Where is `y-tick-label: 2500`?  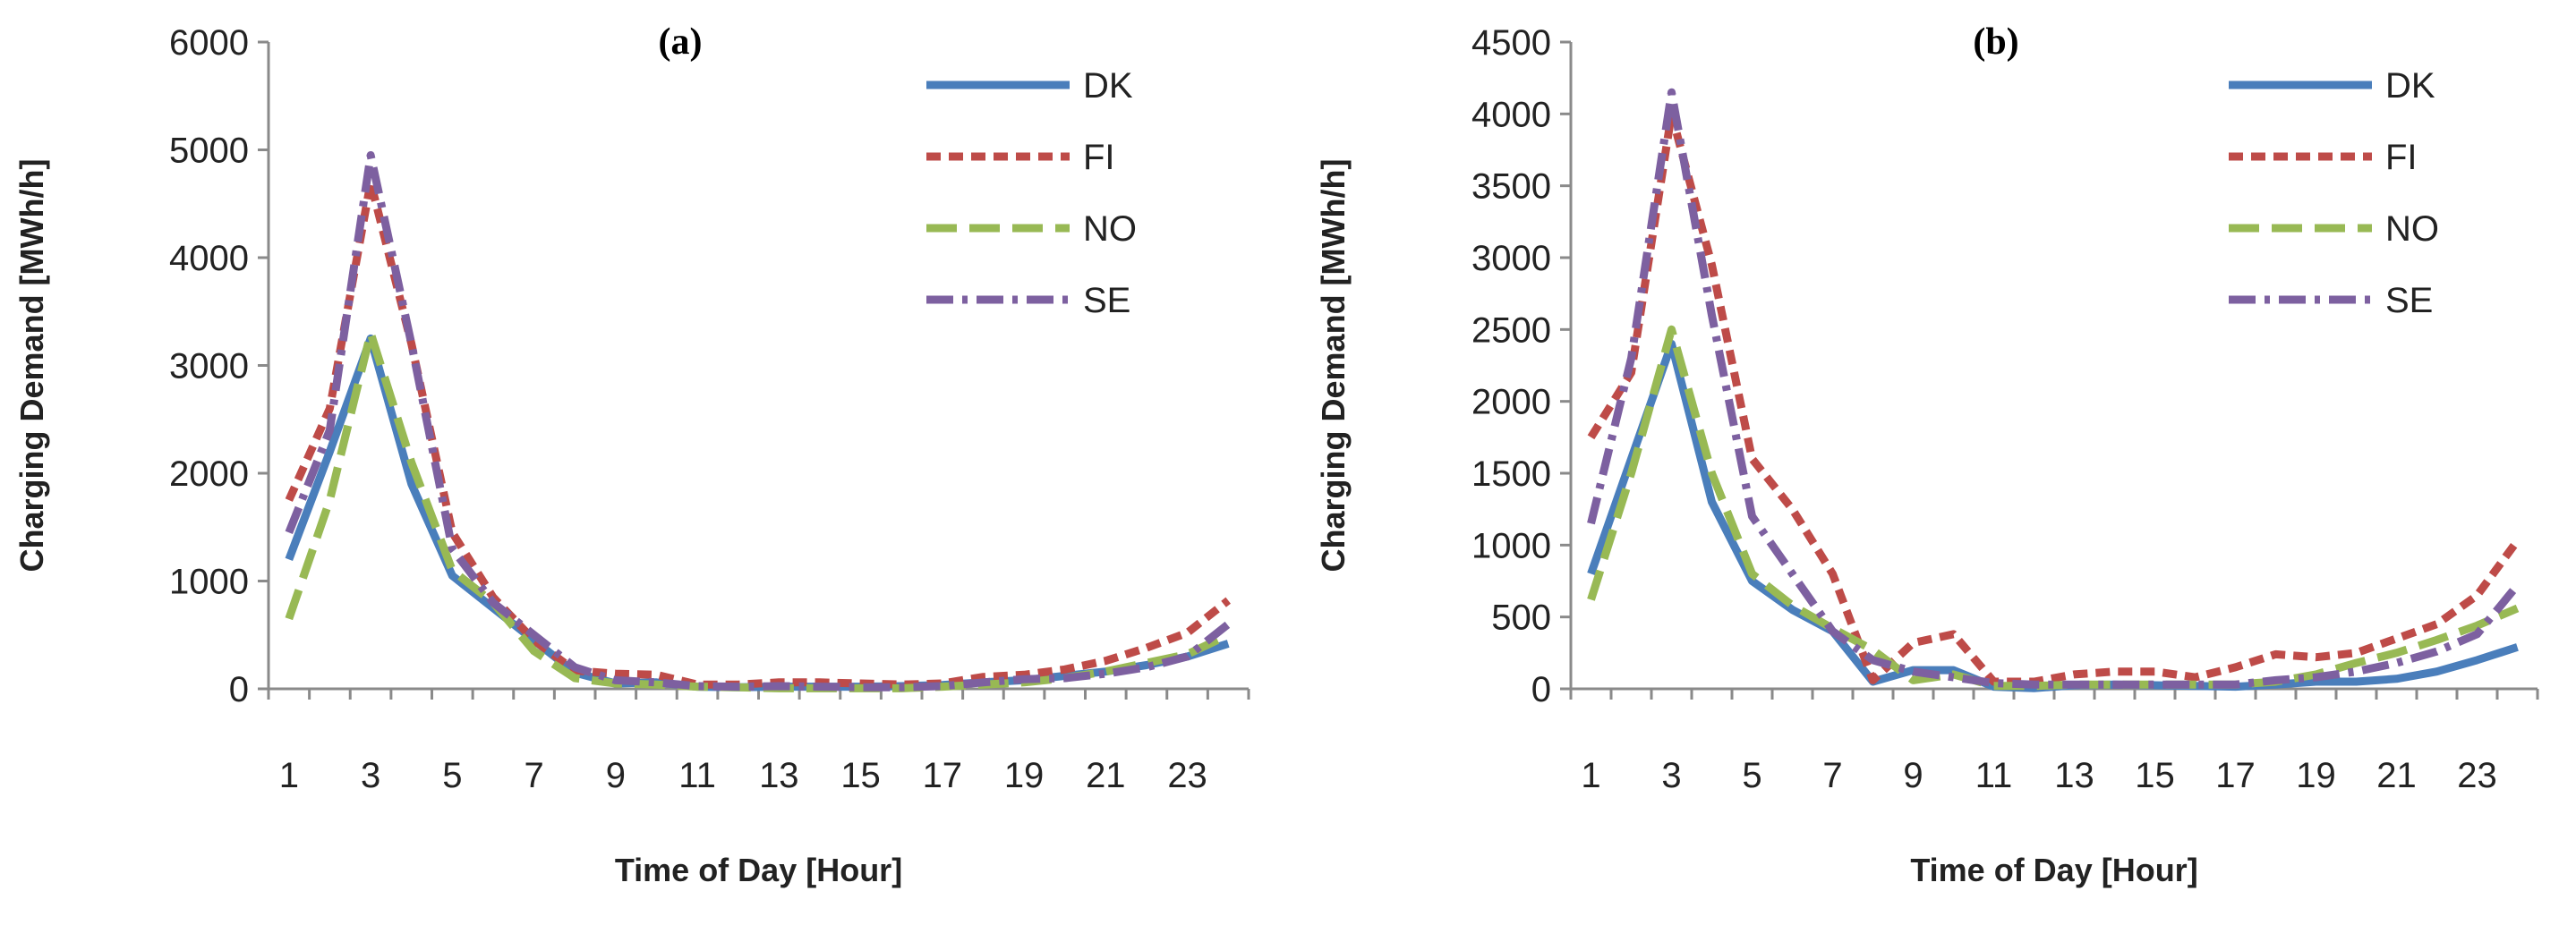
y-tick-label: 2500 is located at coordinates (1511, 330).